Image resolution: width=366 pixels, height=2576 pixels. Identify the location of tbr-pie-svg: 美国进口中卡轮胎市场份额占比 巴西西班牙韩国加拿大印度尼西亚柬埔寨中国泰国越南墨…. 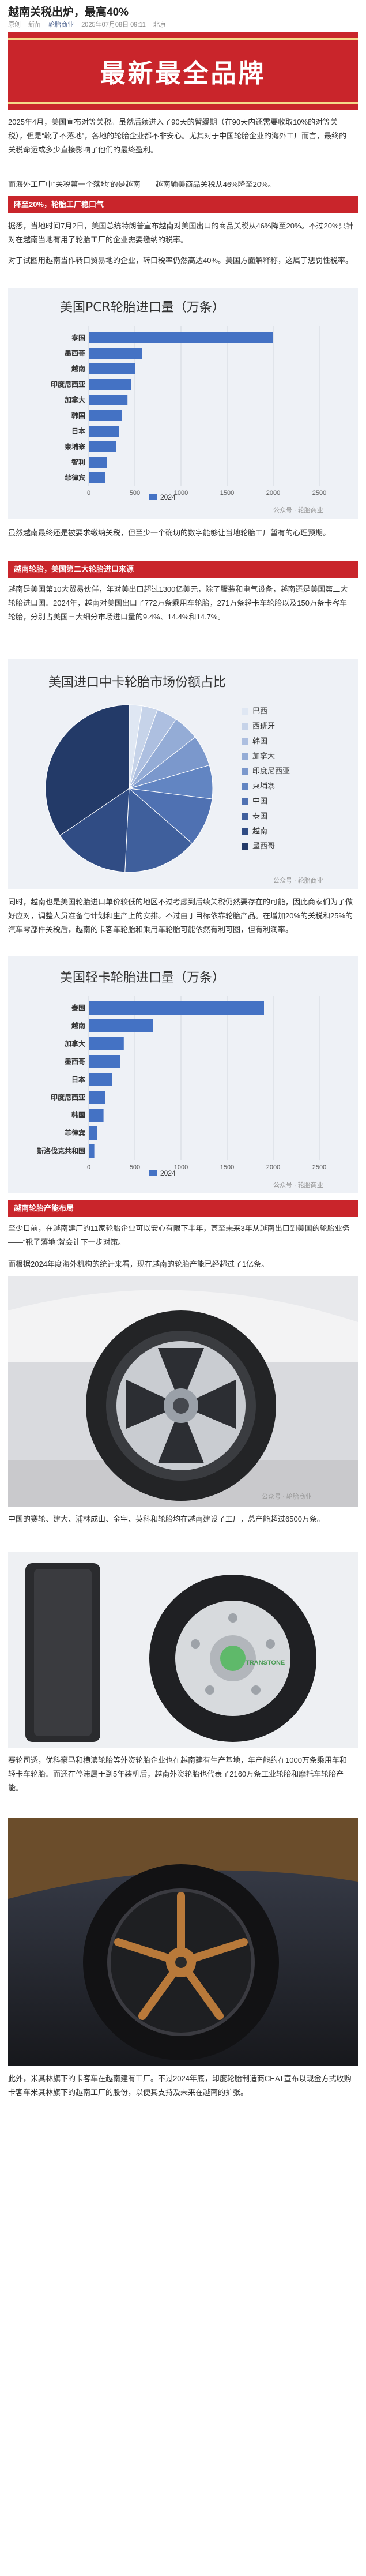
(184, 779).